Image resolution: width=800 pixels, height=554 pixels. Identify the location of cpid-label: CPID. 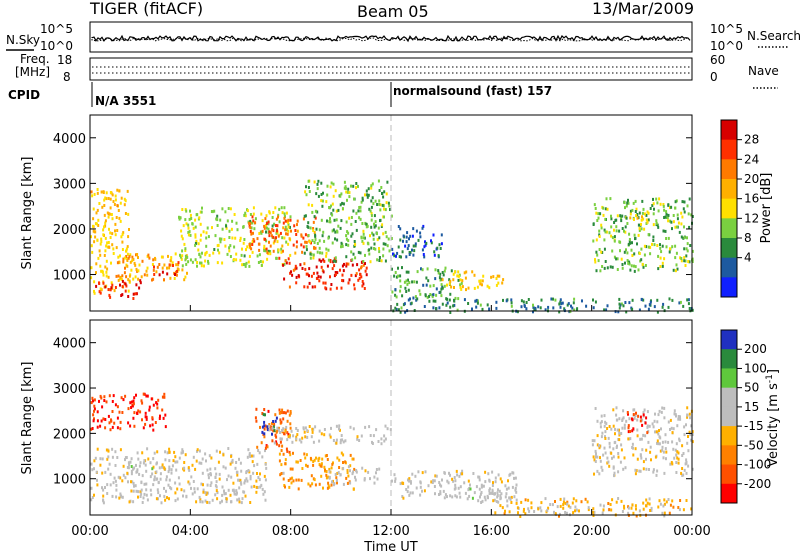
(24, 95).